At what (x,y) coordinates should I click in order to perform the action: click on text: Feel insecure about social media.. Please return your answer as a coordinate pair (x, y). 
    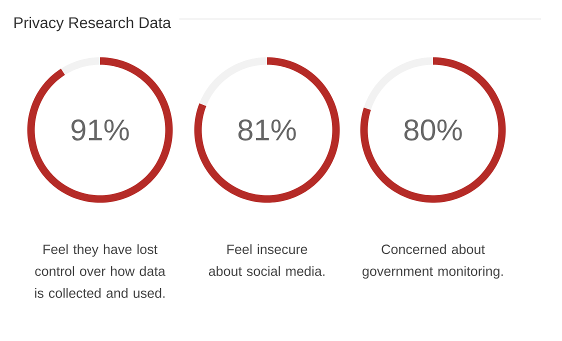
    Looking at the image, I should click on (266, 260).